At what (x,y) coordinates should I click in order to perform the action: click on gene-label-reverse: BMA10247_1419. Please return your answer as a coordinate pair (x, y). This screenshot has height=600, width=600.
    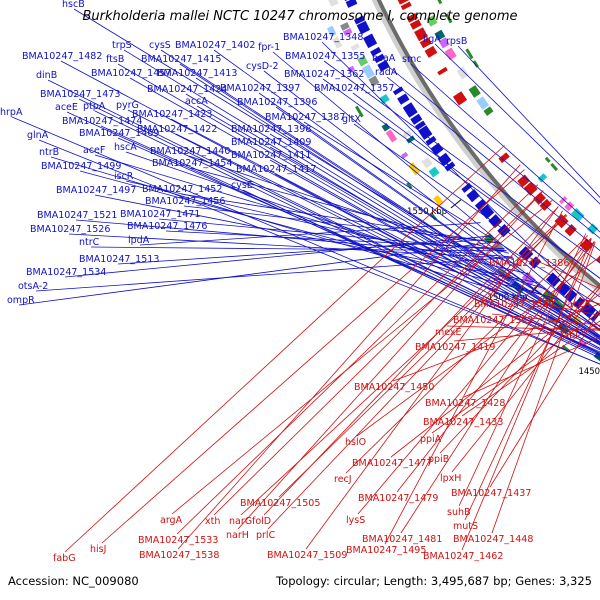
    Looking at the image, I should click on (455, 347).